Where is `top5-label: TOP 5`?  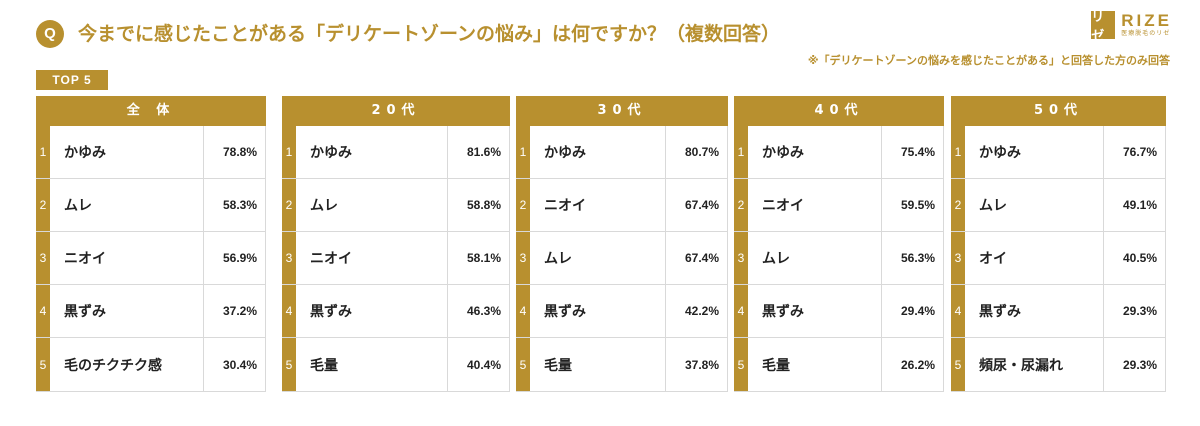 top5-label: TOP 5 is located at coordinates (72, 80).